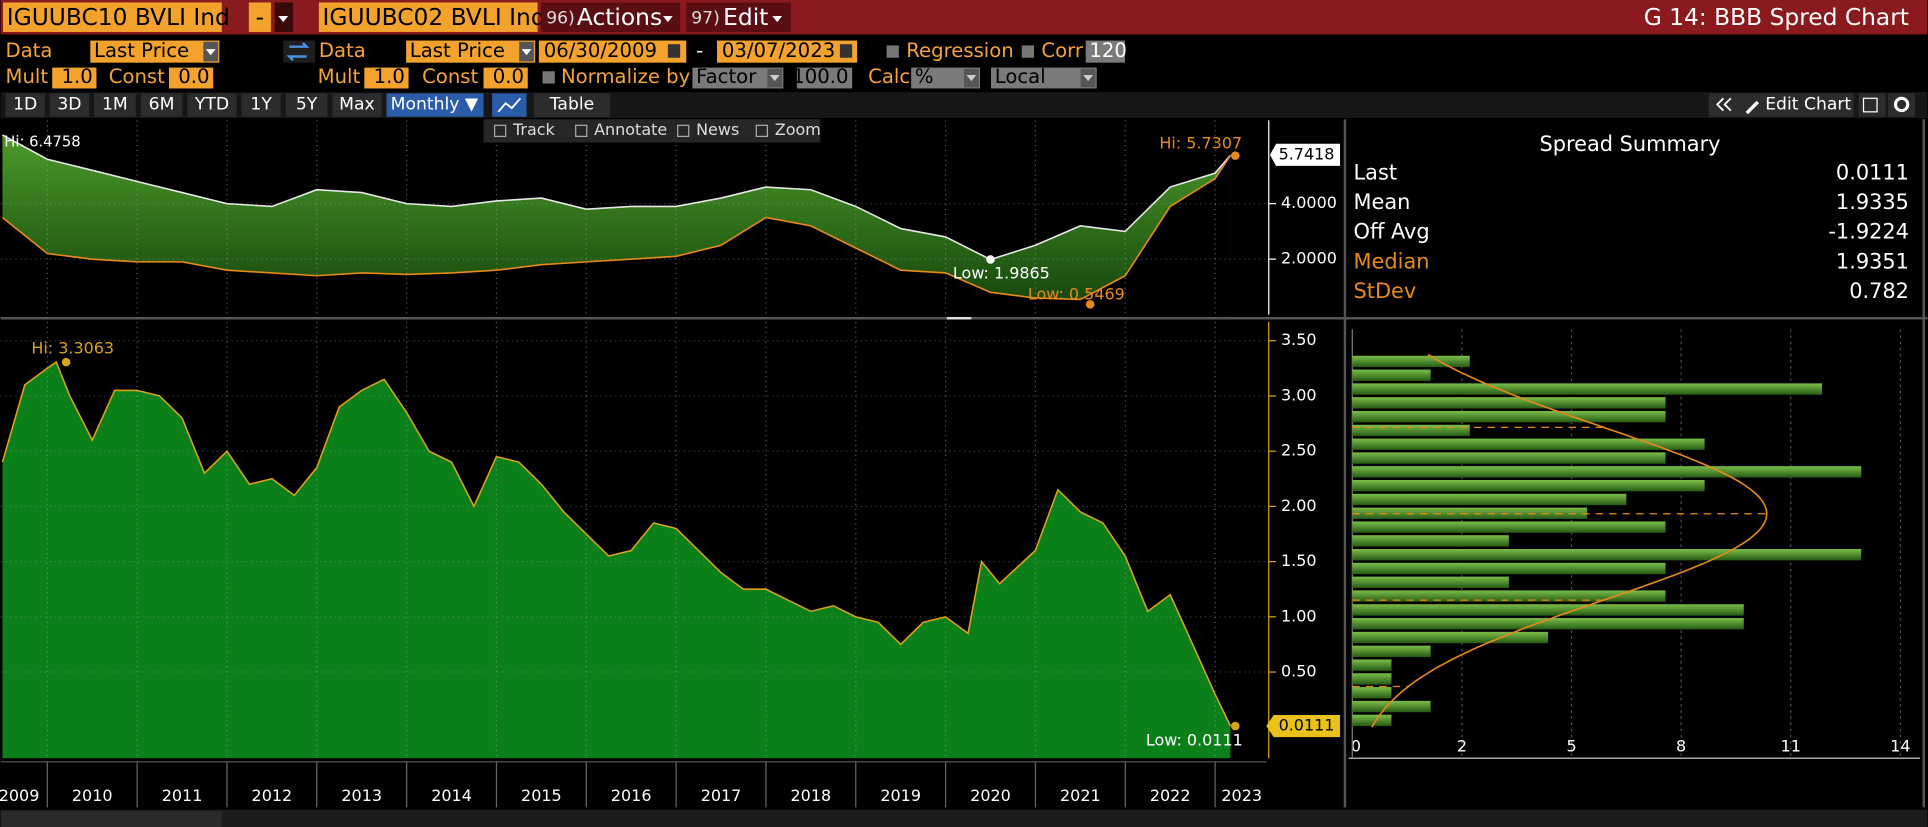 Image resolution: width=1928 pixels, height=827 pixels. Describe the element at coordinates (1001, 273) in the screenshot. I see `annotation: Low: 1.9865` at that location.